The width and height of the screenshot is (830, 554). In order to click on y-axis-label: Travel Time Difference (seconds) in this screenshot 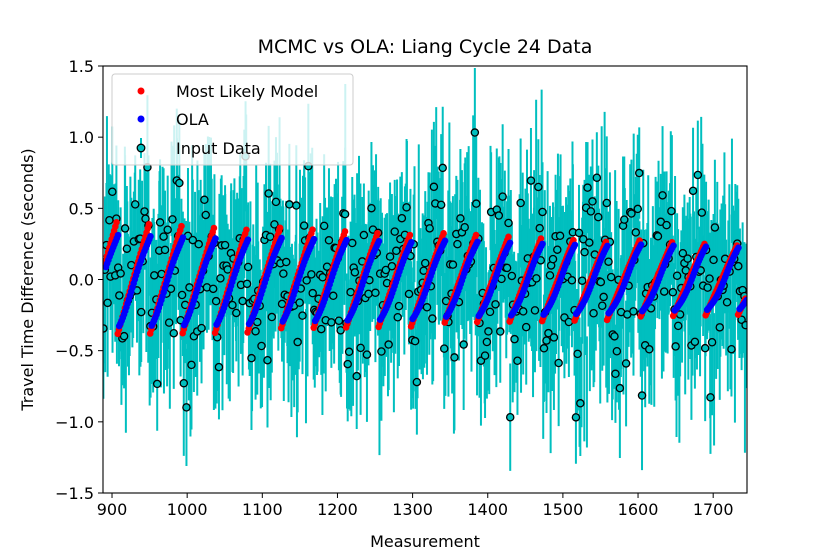, I will do `click(27, 279)`.